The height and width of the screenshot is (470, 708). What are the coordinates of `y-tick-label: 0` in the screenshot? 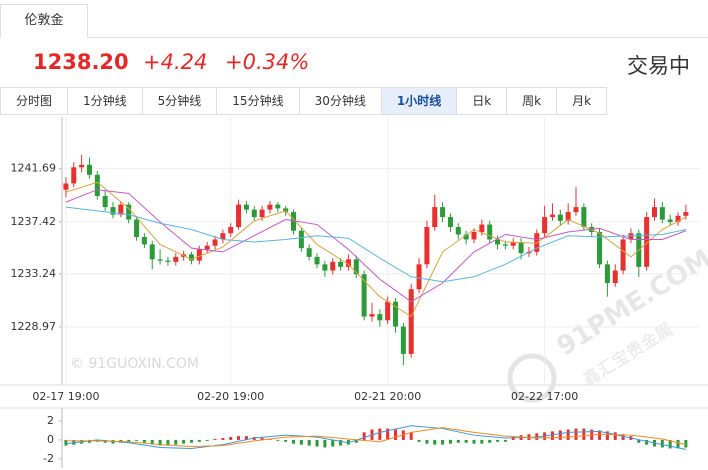 It's located at (50, 439).